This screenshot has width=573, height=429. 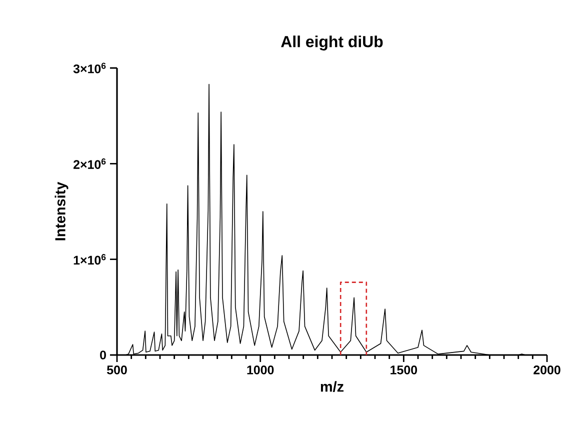 What do you see at coordinates (61, 211) in the screenshot?
I see `y-axis-title: Intensity` at bounding box center [61, 211].